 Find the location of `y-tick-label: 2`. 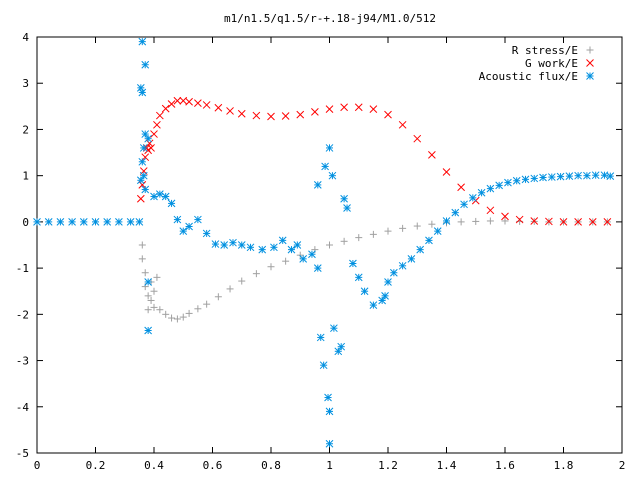

y-tick-label: 2 is located at coordinates (25, 129).